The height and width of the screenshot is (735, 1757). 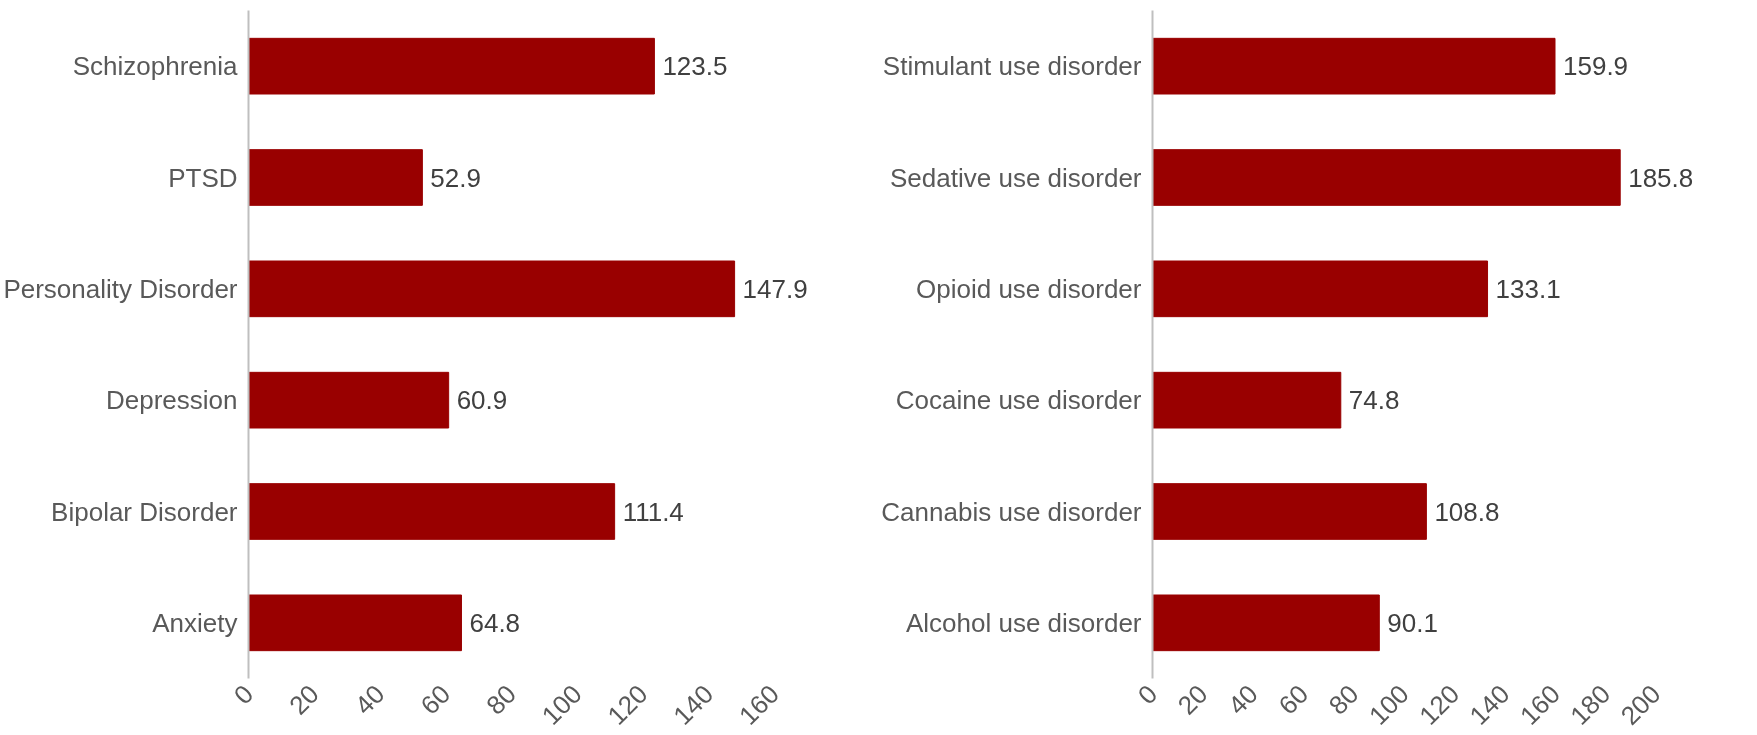 What do you see at coordinates (1412, 622) in the screenshot?
I see `data-label: 90.1` at bounding box center [1412, 622].